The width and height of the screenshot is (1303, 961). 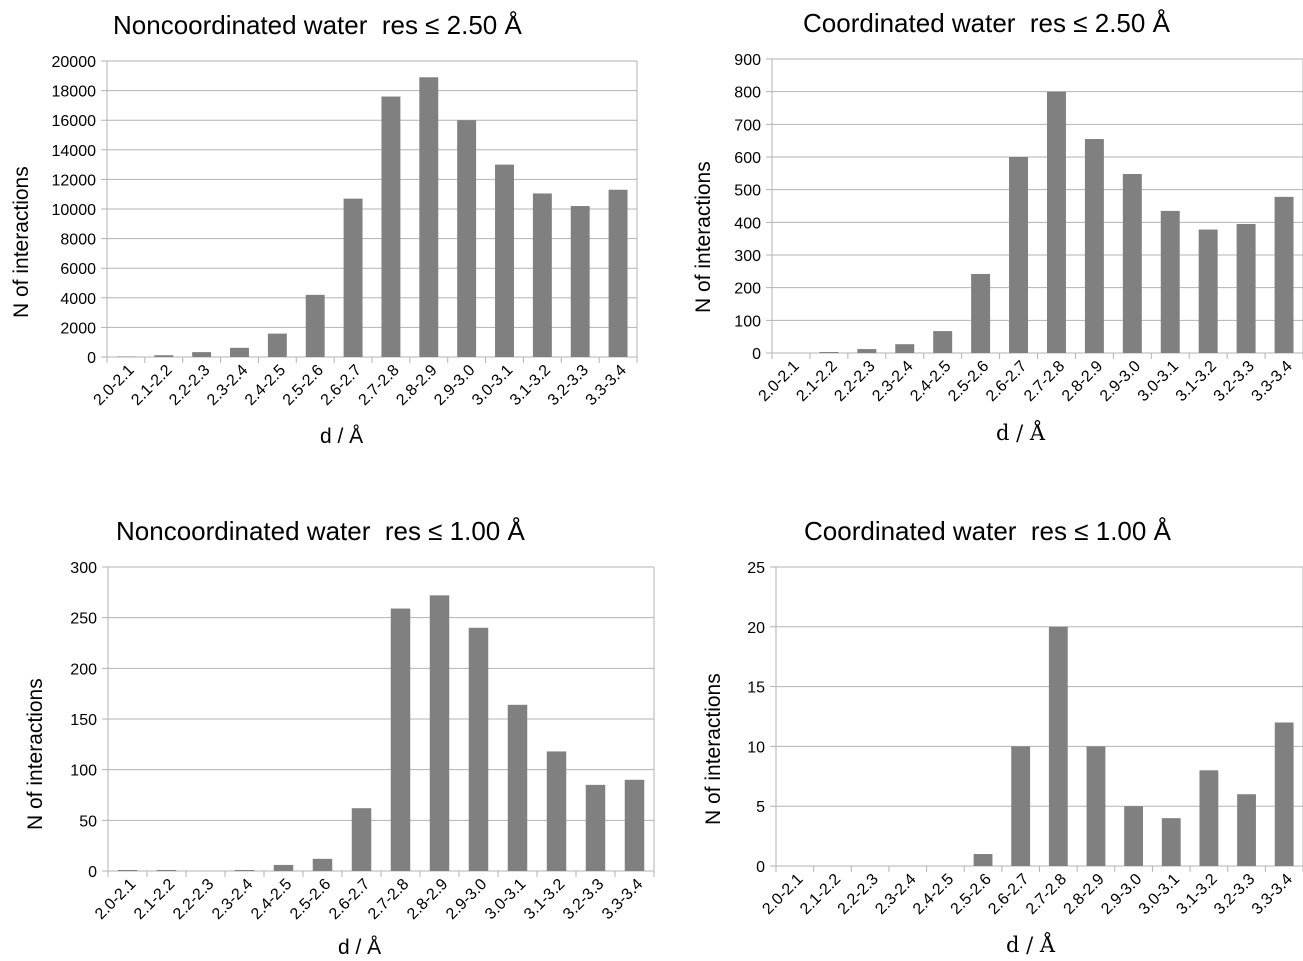 I want to click on x-tick-label: 2.3-2.4, so click(x=895, y=894).